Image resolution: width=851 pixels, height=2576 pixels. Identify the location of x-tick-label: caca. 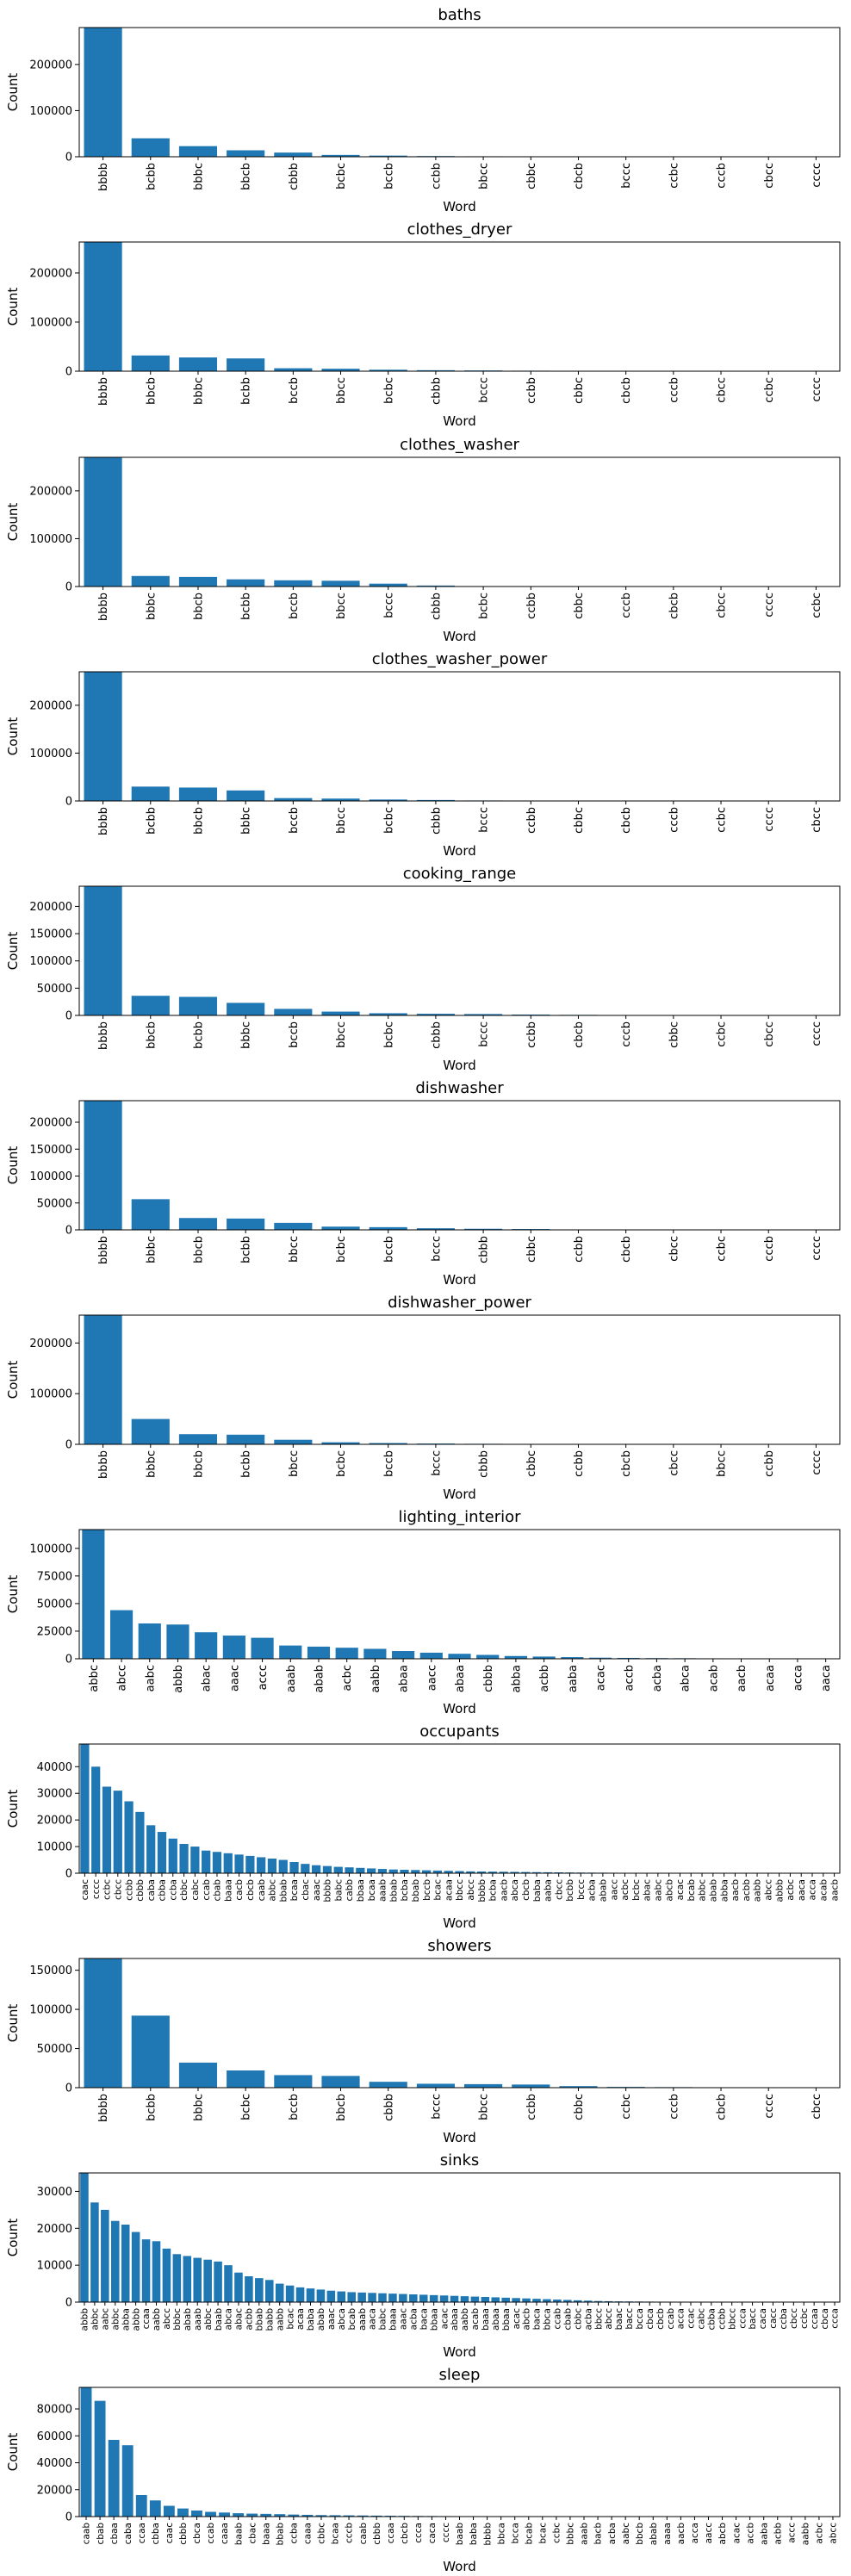
(763, 2318).